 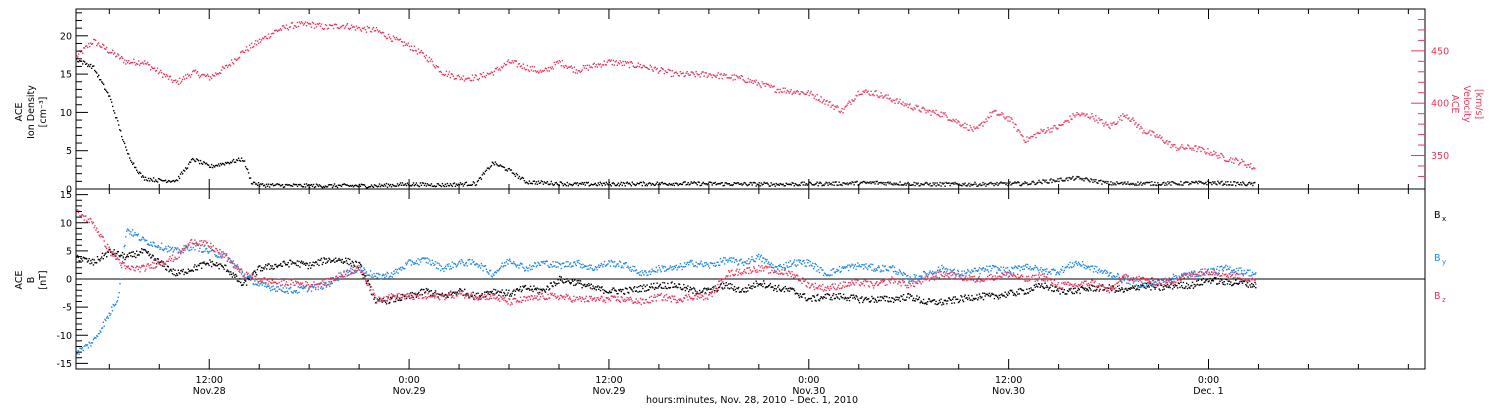 I want to click on density-ylabel-line3: [cm⁻³], so click(x=43, y=112).